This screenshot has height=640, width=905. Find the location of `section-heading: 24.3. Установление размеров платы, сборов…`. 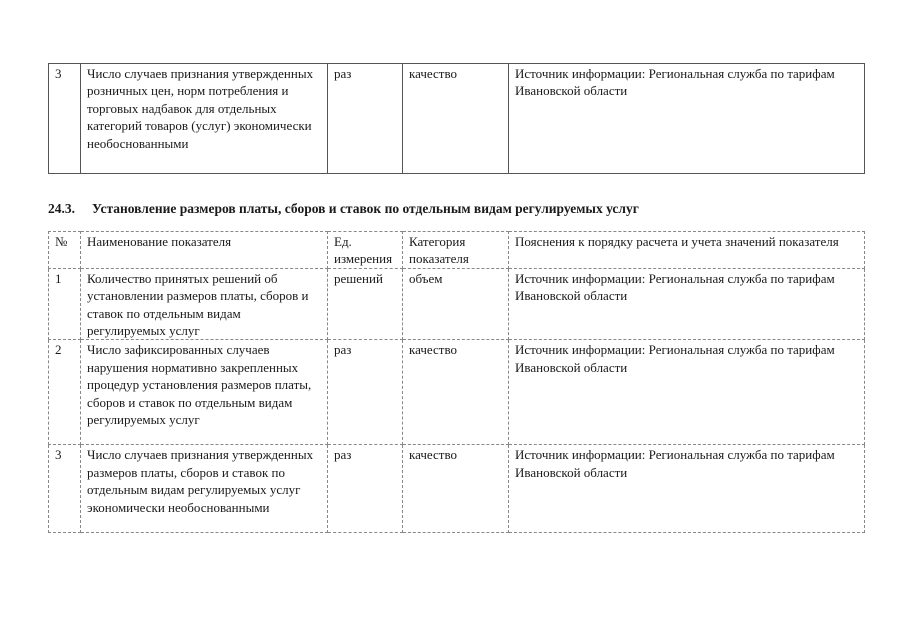

section-heading: 24.3. Установление размеров платы, сборов… is located at coordinates (343, 209).